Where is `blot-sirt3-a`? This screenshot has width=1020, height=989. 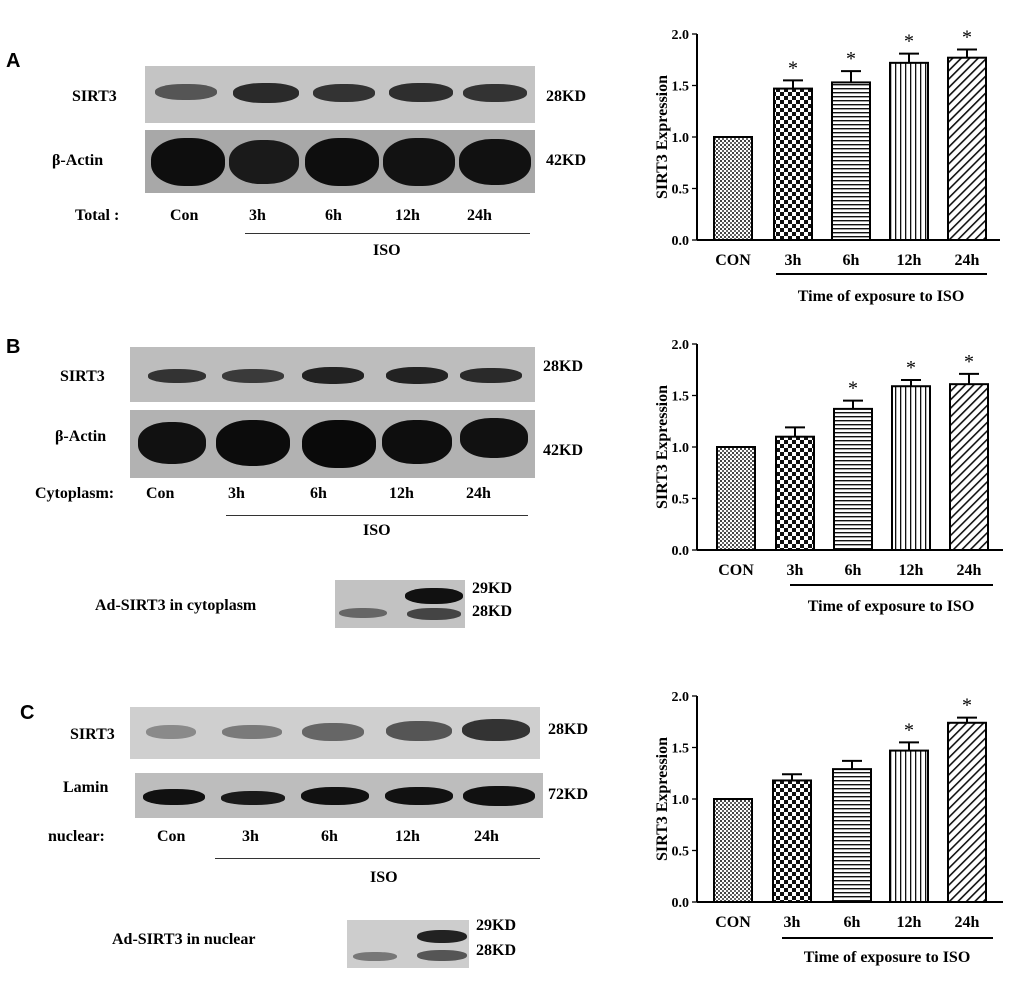 blot-sirt3-a is located at coordinates (340, 94).